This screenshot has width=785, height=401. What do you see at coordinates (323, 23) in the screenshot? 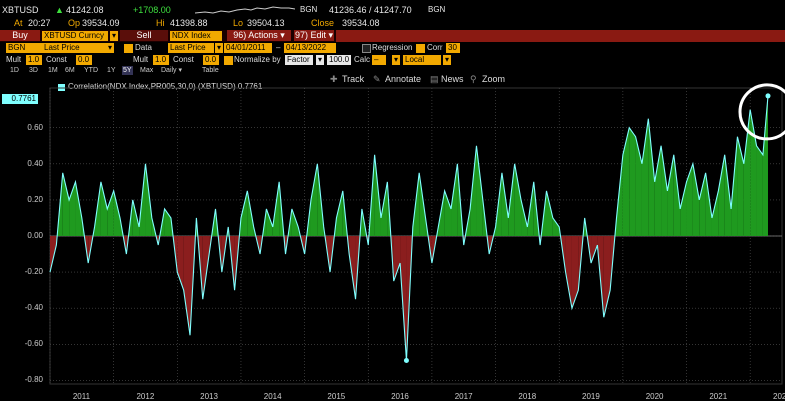
I see `close-label: Close` at bounding box center [323, 23].